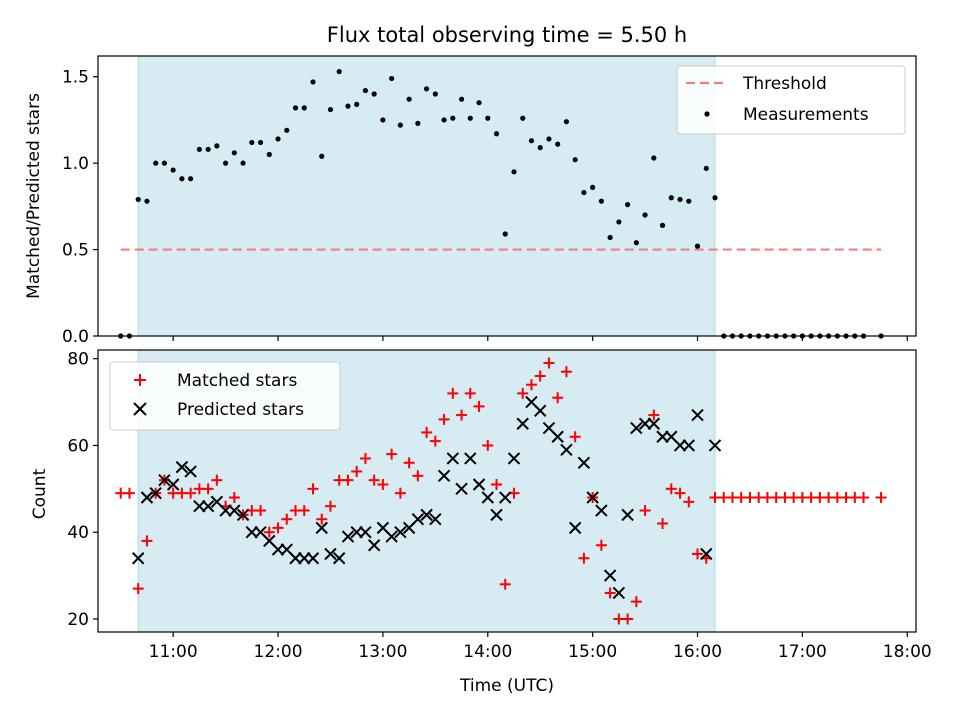  I want to click on legend-matched-swatch, so click(140, 380).